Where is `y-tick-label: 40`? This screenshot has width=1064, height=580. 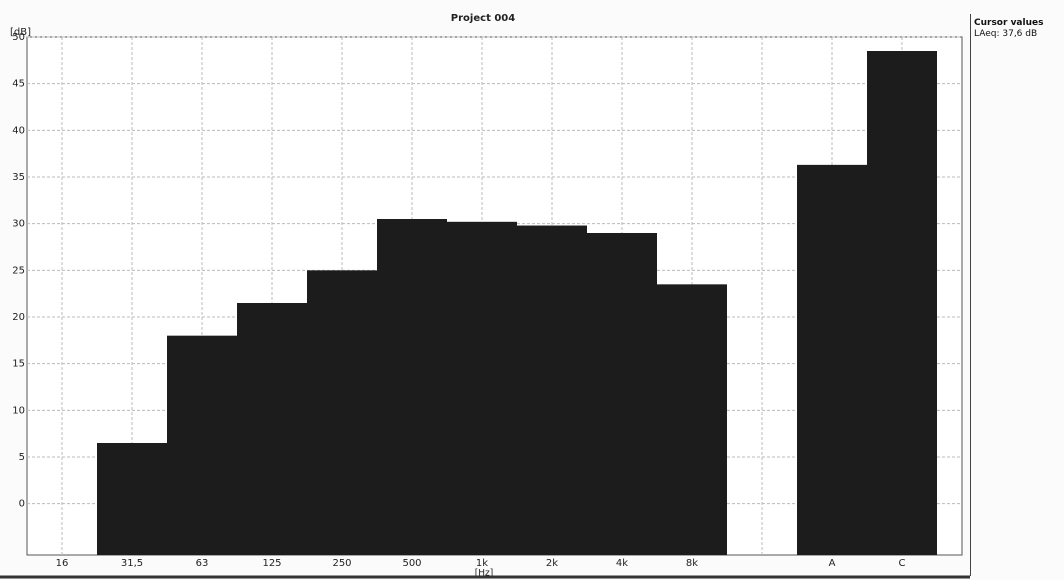 y-tick-label: 40 is located at coordinates (18, 130).